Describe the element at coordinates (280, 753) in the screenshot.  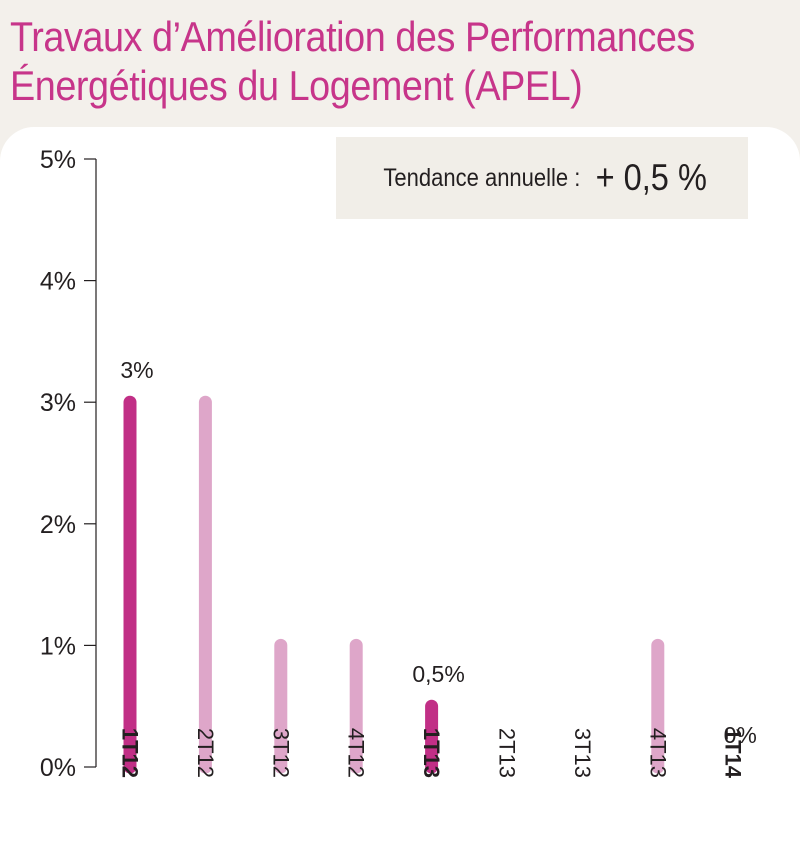
I see `x-tick-label: 3T12` at that location.